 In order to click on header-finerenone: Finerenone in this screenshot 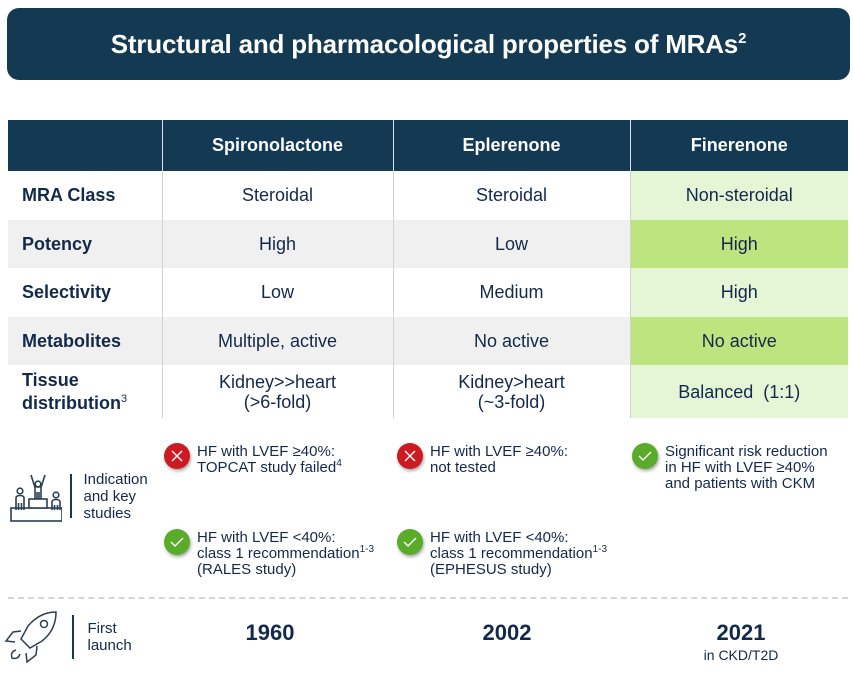, I will do `click(738, 145)`.